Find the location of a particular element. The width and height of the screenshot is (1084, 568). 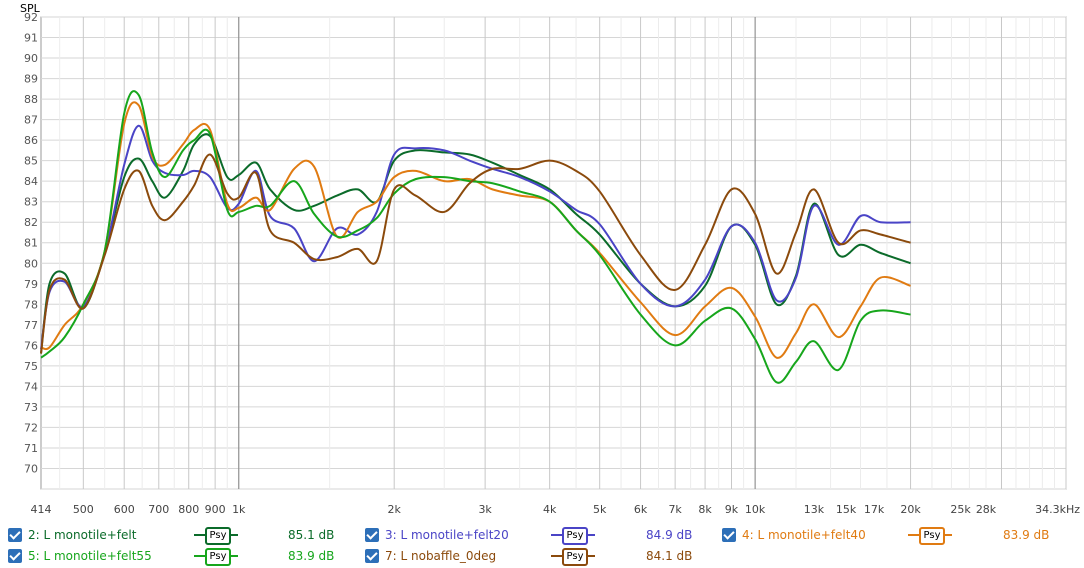

x-tick-label: 1k is located at coordinates (239, 509).